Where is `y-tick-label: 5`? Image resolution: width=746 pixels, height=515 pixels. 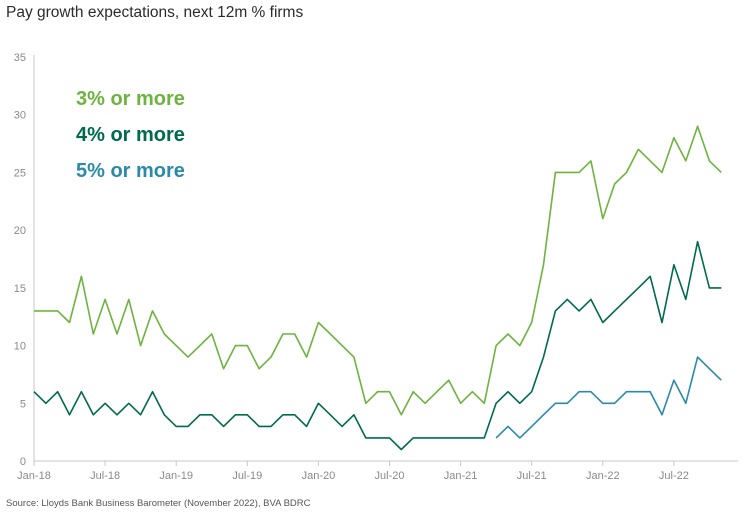 y-tick-label: 5 is located at coordinates (23, 404).